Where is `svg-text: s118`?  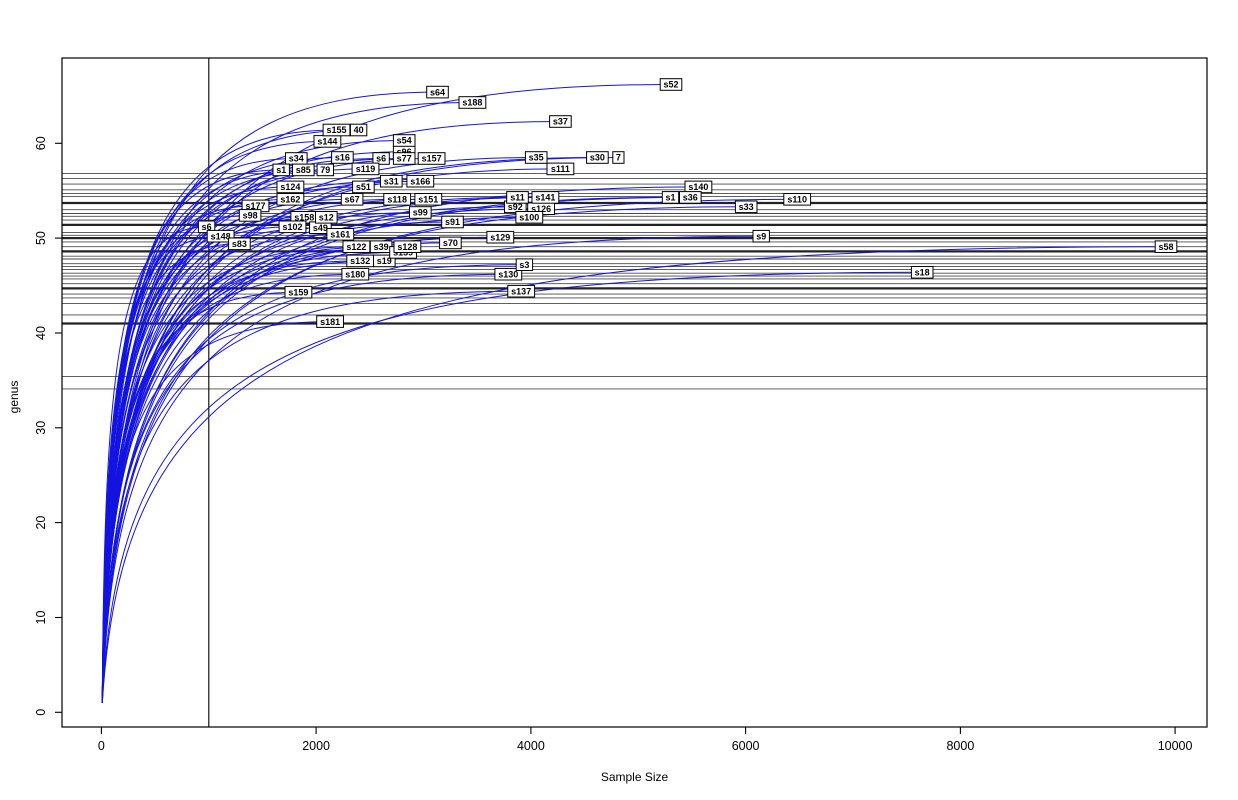 svg-text: s118 is located at coordinates (397, 200).